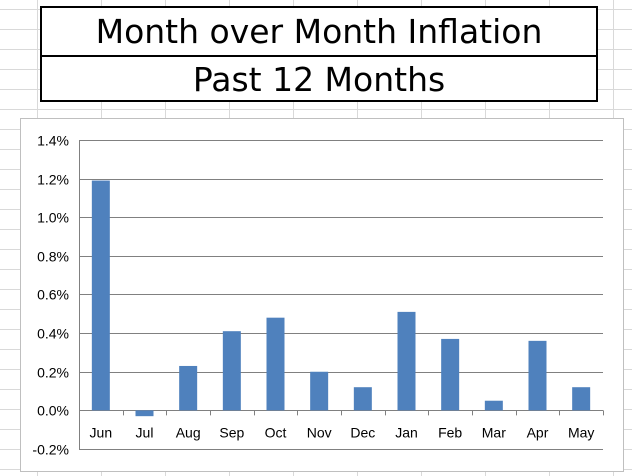 The height and width of the screenshot is (476, 632). What do you see at coordinates (53, 411) in the screenshot?
I see `y-tick-label: 0.0%` at bounding box center [53, 411].